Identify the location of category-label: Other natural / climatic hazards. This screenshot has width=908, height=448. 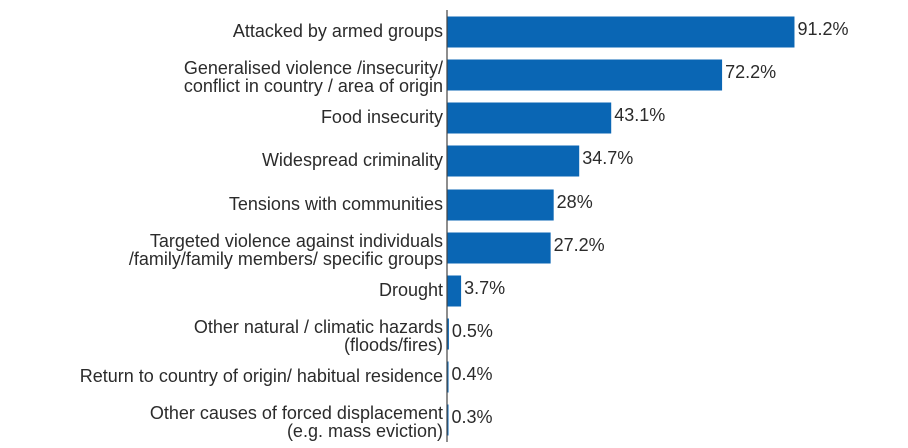
(318, 327).